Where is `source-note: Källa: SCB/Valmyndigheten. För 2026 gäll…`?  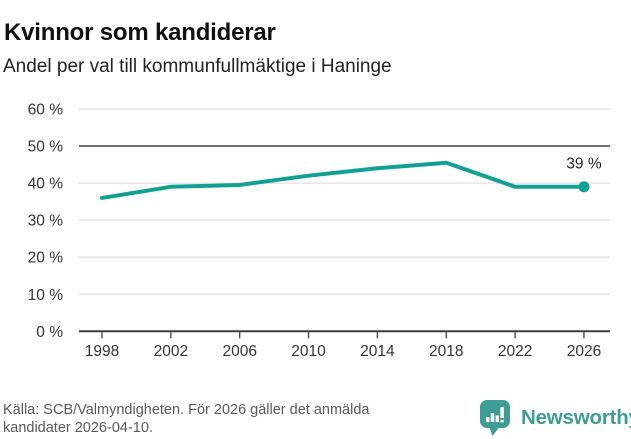 source-note: Källa: SCB/Valmyndigheten. För 2026 gäll… is located at coordinates (238, 419).